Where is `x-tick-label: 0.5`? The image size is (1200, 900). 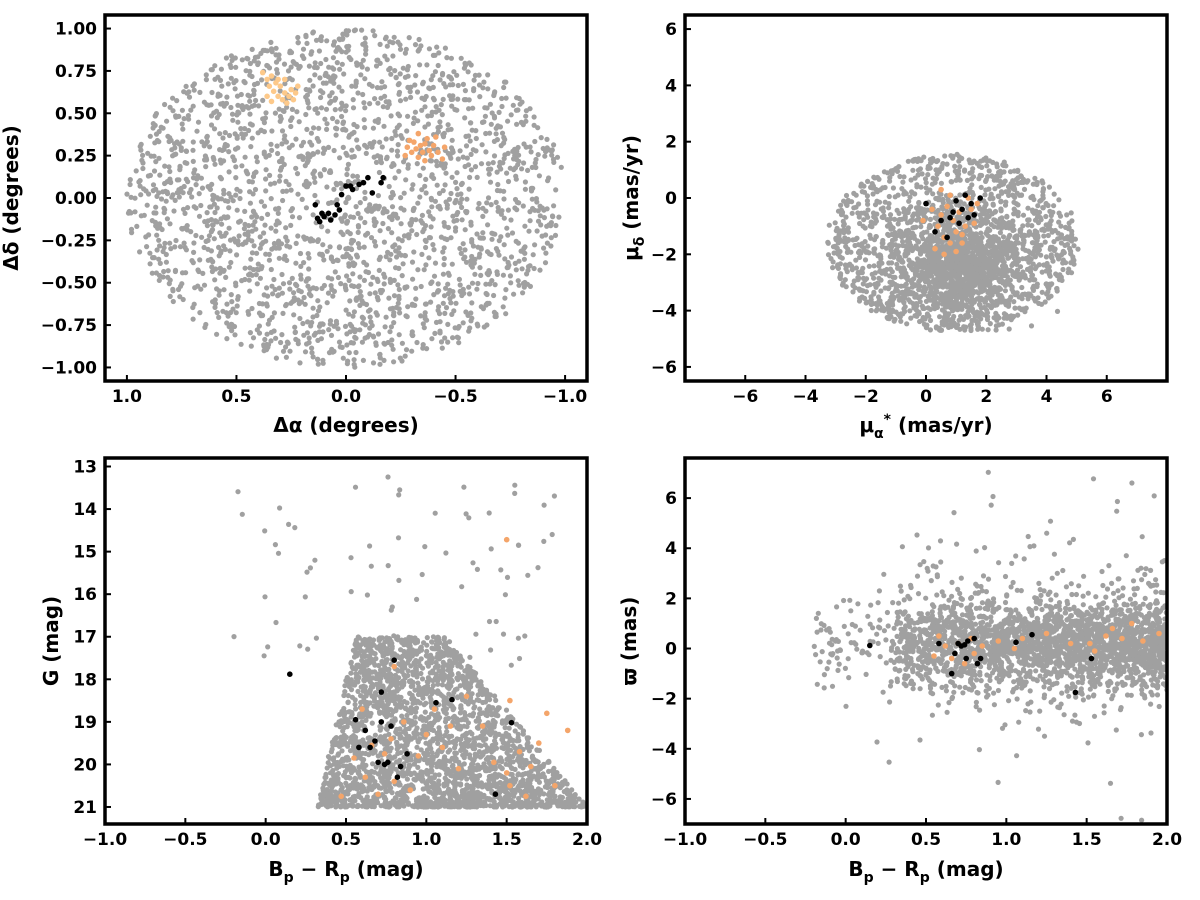
x-tick-label: 0.5 is located at coordinates (236, 397).